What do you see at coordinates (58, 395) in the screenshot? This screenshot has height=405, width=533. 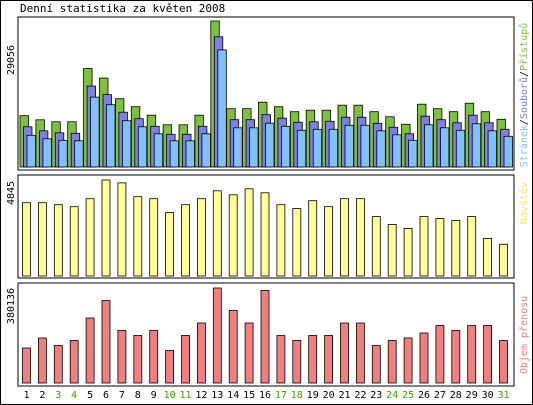 I see `x-tick-label: 3` at bounding box center [58, 395].